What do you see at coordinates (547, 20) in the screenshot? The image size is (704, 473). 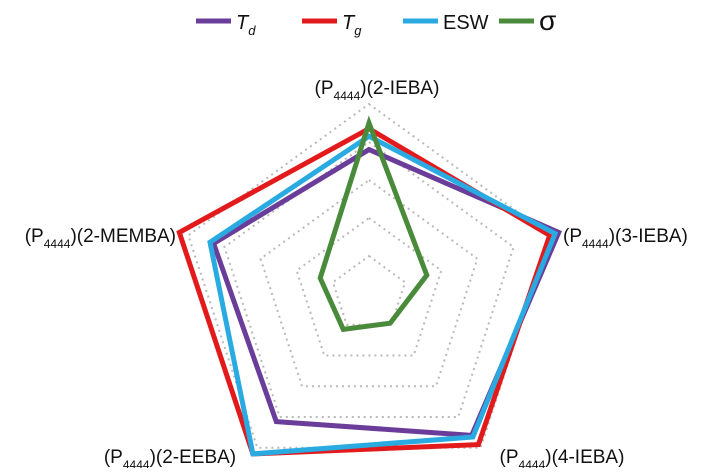 I see `legend-label: σ` at bounding box center [547, 20].